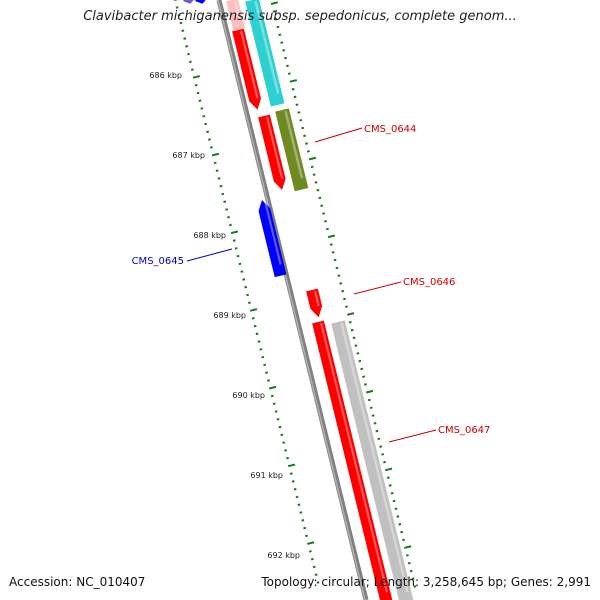 Image resolution: width=600 pixels, height=600 pixels. Describe the element at coordinates (294, 144) in the screenshot. I see `cds-cms-0644-shine` at that location.